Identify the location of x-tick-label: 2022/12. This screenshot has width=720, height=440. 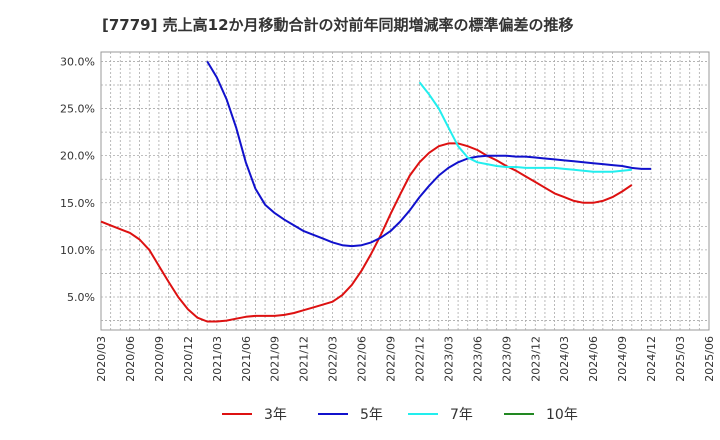
(419, 359).